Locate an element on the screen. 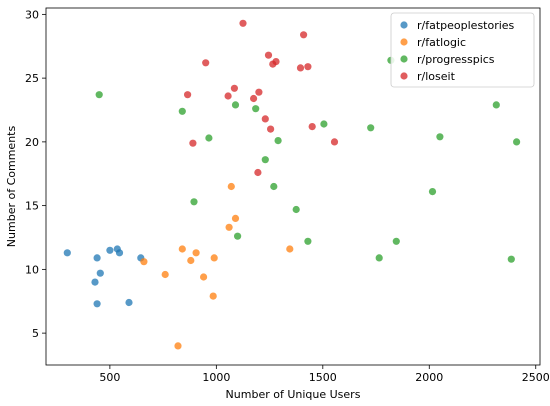 The height and width of the screenshot is (406, 550). y-tick-label: 10 is located at coordinates (32, 269).